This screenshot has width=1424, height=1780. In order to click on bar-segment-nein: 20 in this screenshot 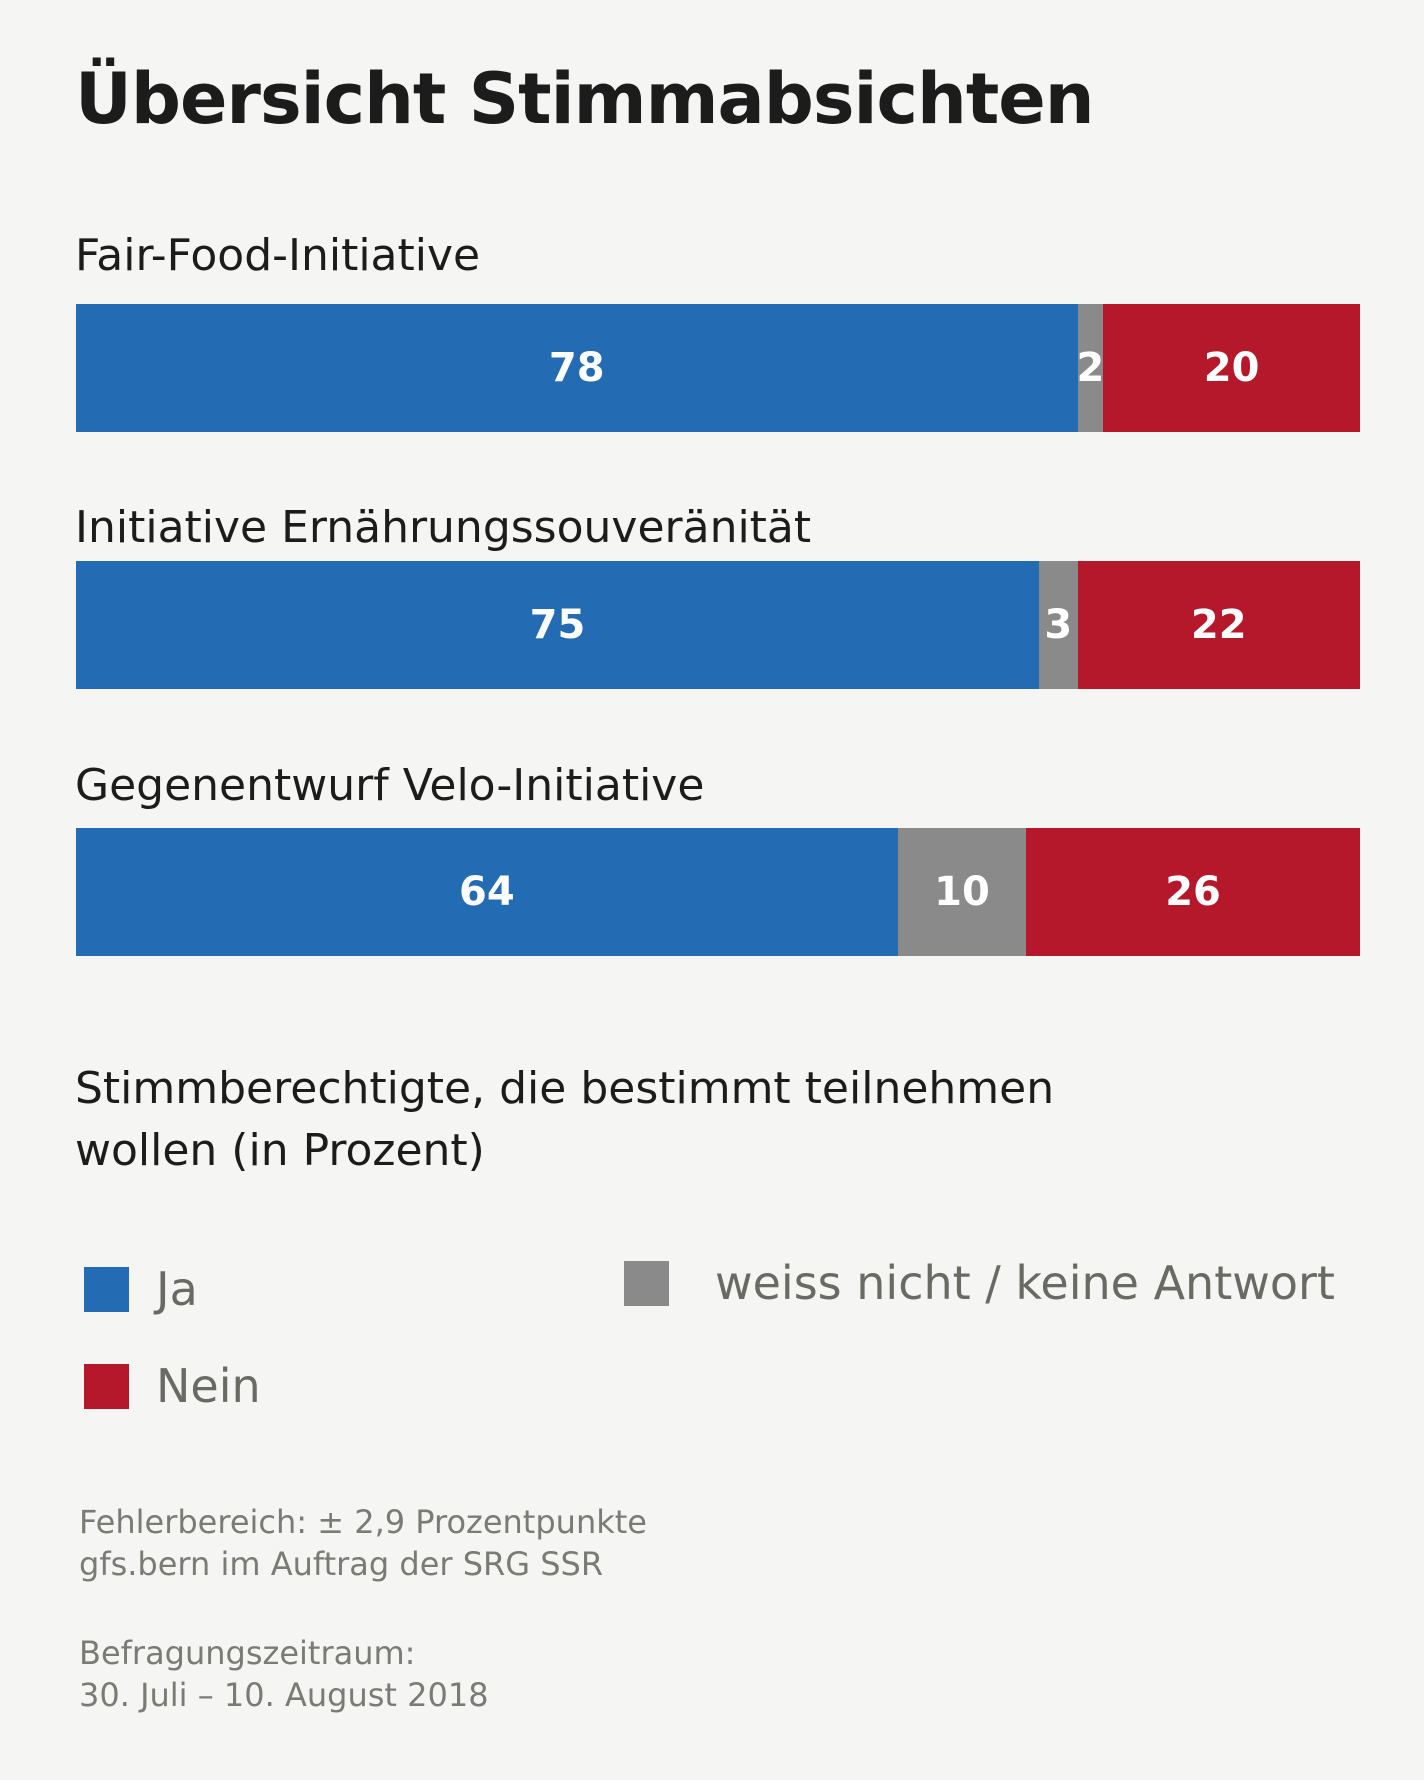, I will do `click(1231, 368)`.